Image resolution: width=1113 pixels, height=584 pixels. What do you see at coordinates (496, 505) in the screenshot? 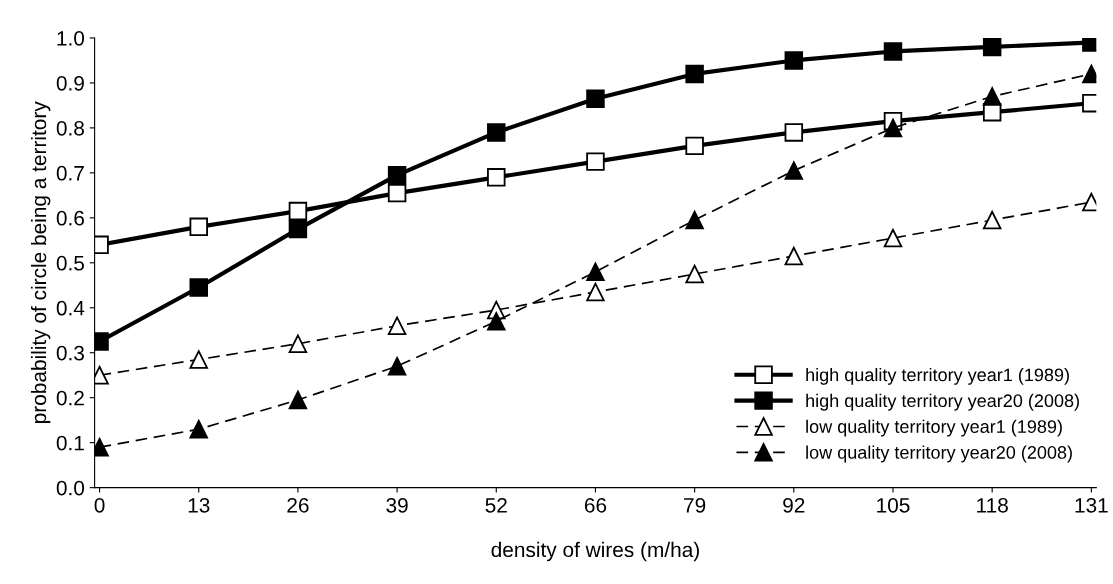
I see `x-tick-label: 52` at bounding box center [496, 505].